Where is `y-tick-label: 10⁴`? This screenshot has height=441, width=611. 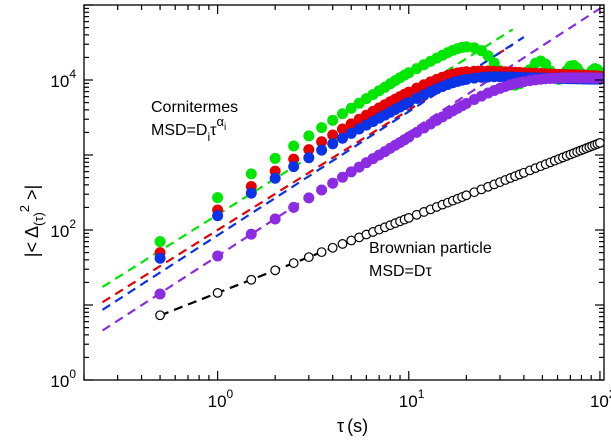 y-tick-label: 10⁴ is located at coordinates (63, 79).